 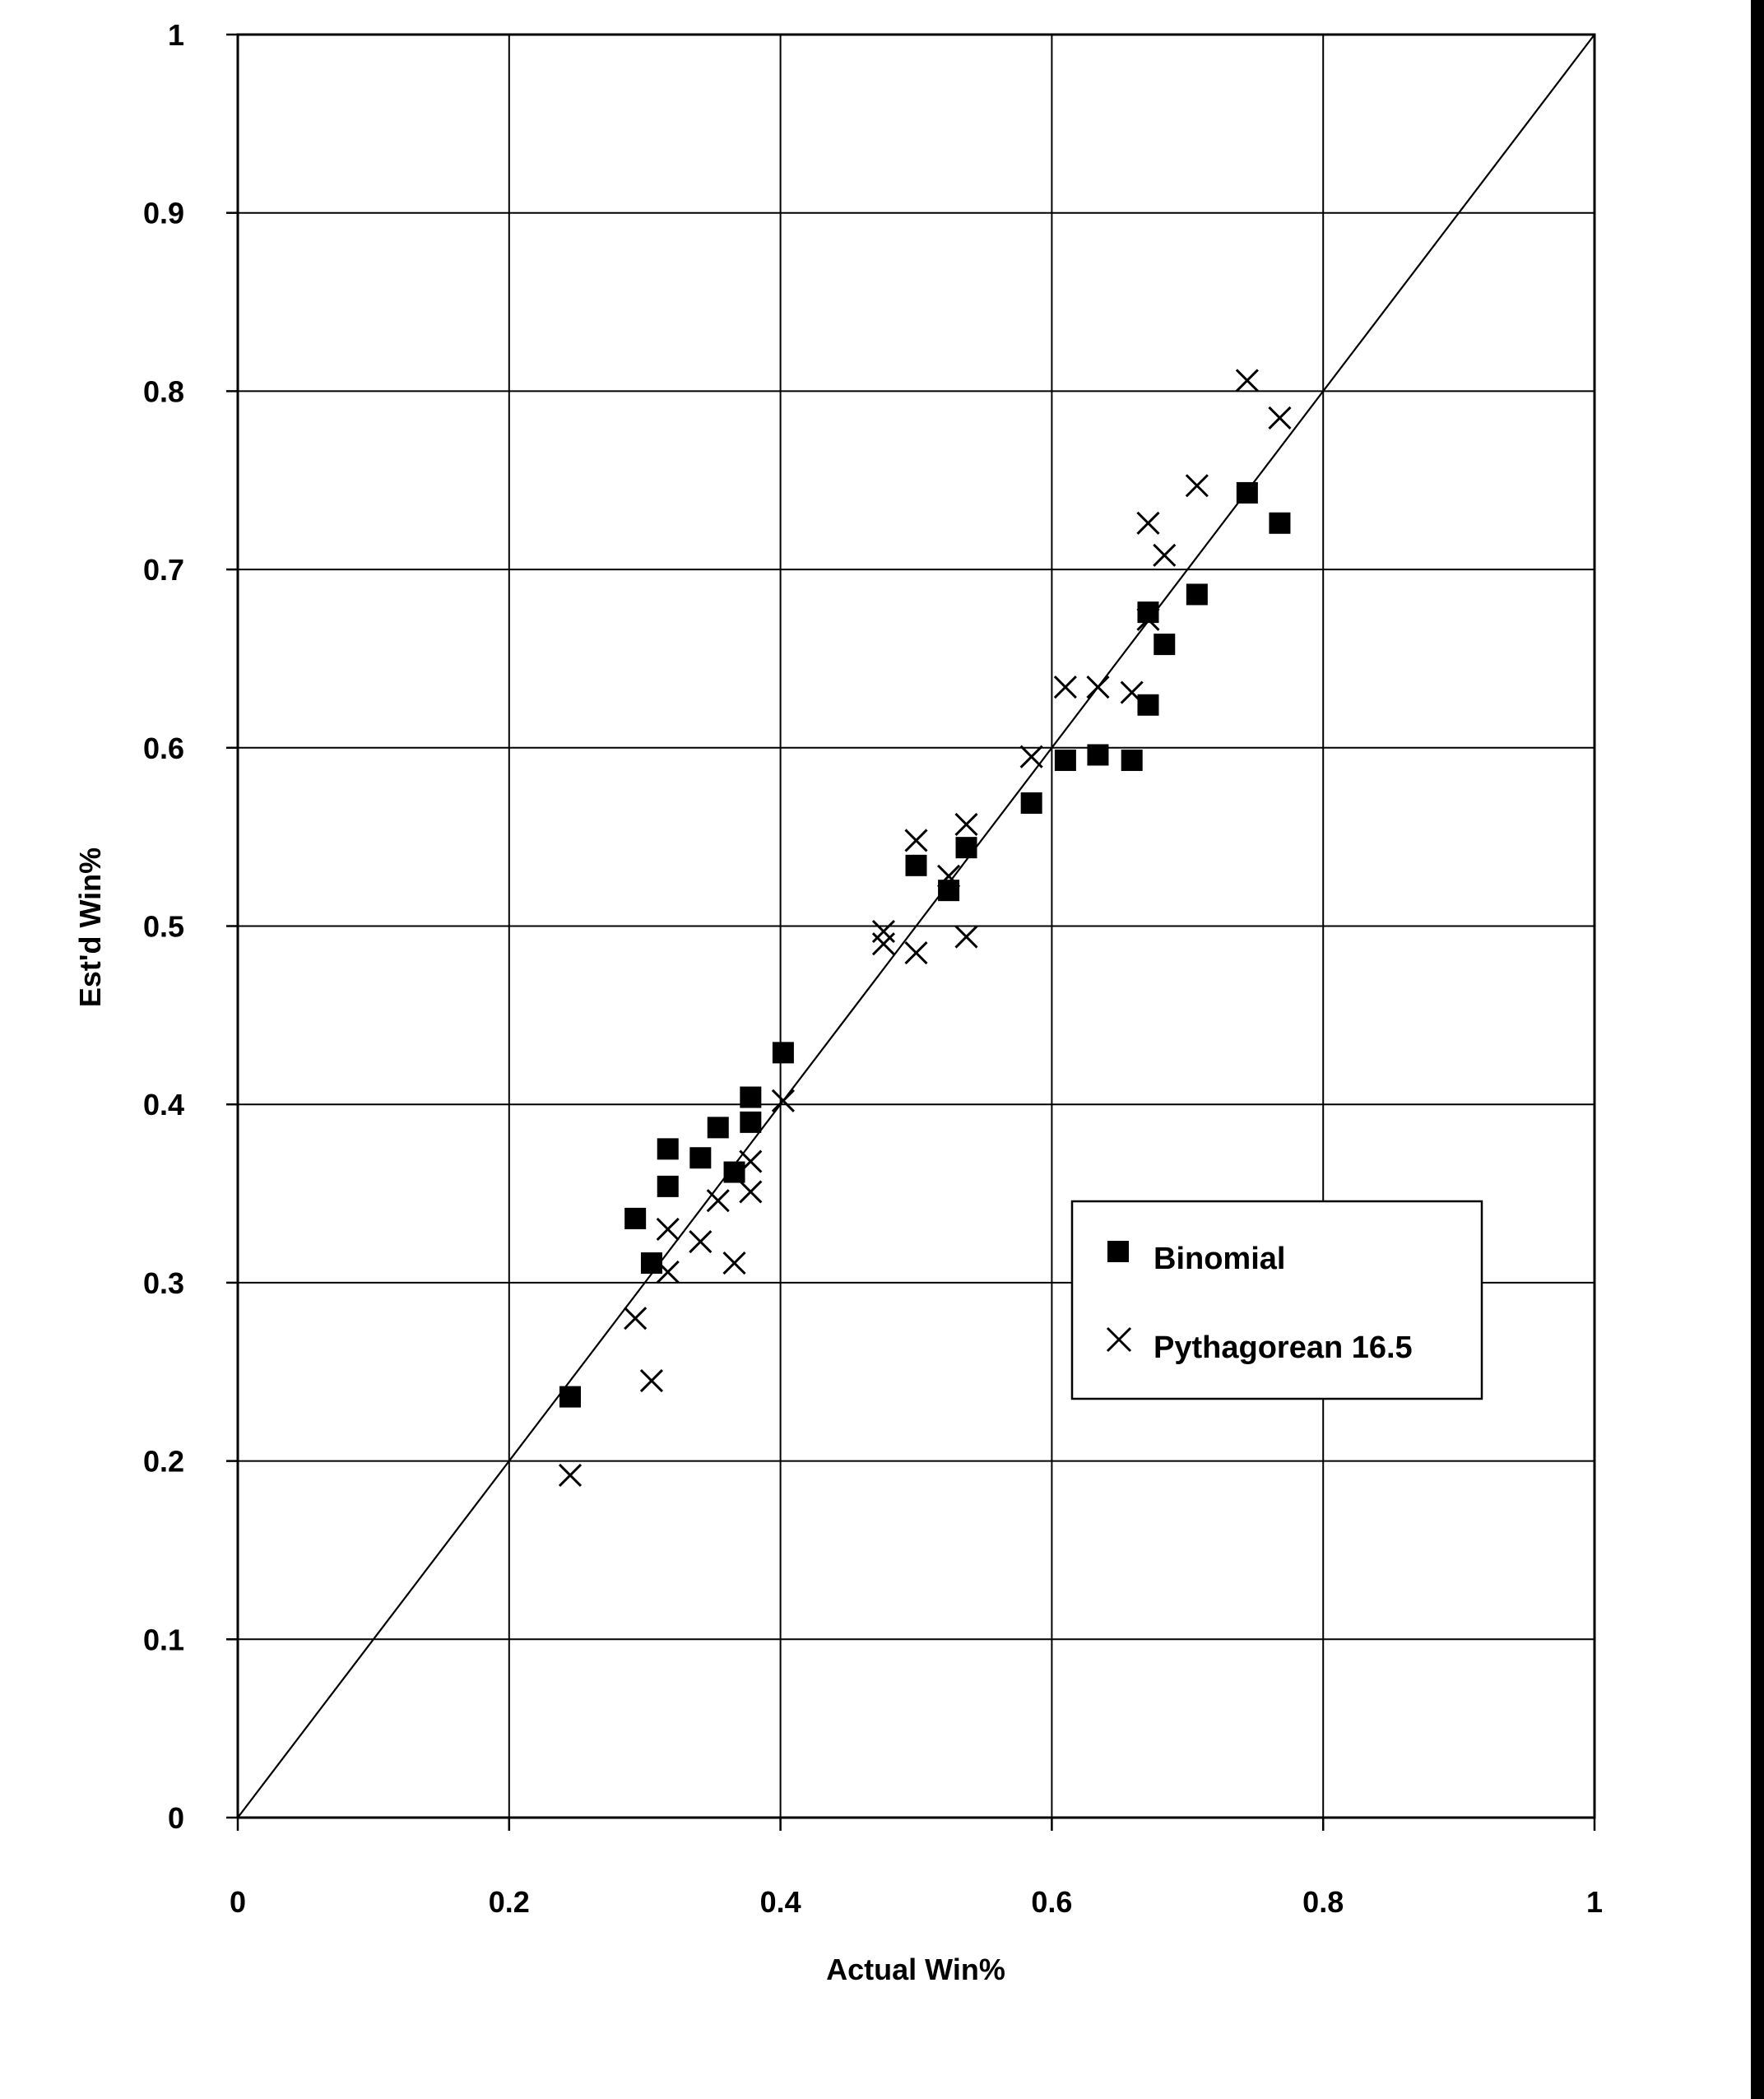 I want to click on legend-label-binomial: Binomial, so click(x=1219, y=1259).